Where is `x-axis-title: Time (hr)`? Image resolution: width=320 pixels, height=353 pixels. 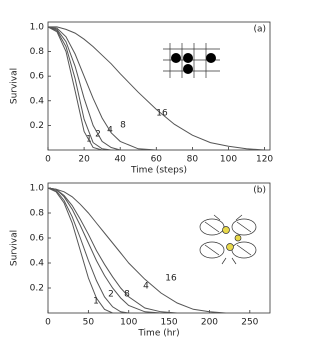 x-axis-title: Time (hr) is located at coordinates (158, 334).